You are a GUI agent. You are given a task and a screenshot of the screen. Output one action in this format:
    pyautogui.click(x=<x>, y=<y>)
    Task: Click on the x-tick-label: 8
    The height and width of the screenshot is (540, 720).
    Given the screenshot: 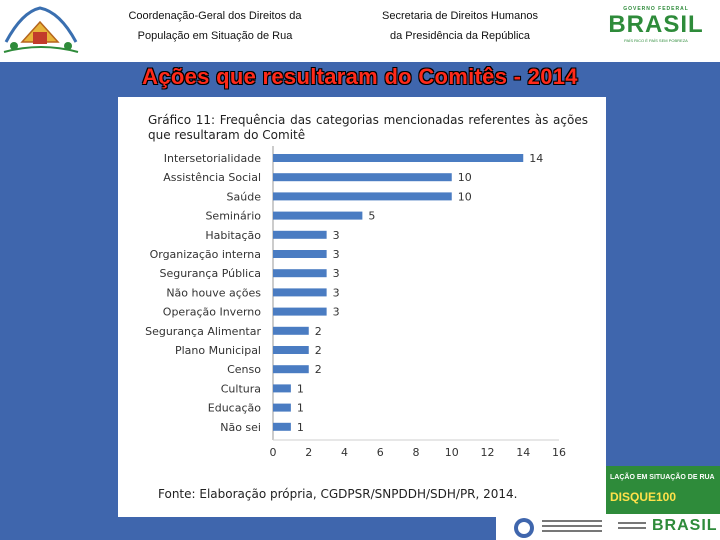 What is the action you would take?
    pyautogui.click(x=416, y=452)
    